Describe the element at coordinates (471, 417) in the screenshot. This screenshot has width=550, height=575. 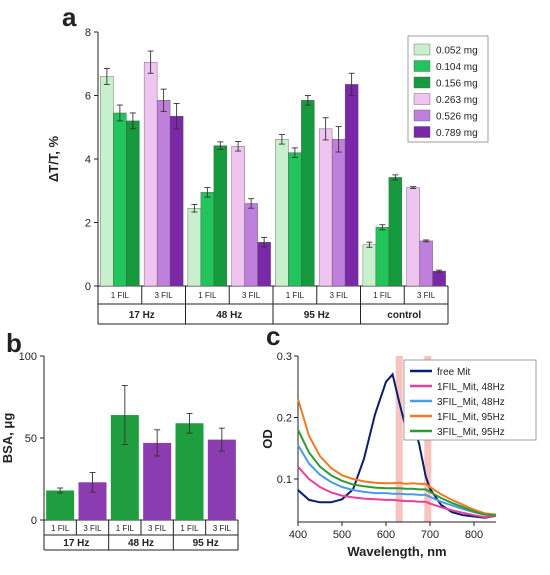
I see `c-legend-label: 1FIL_Mit, 95Hz` at that location.